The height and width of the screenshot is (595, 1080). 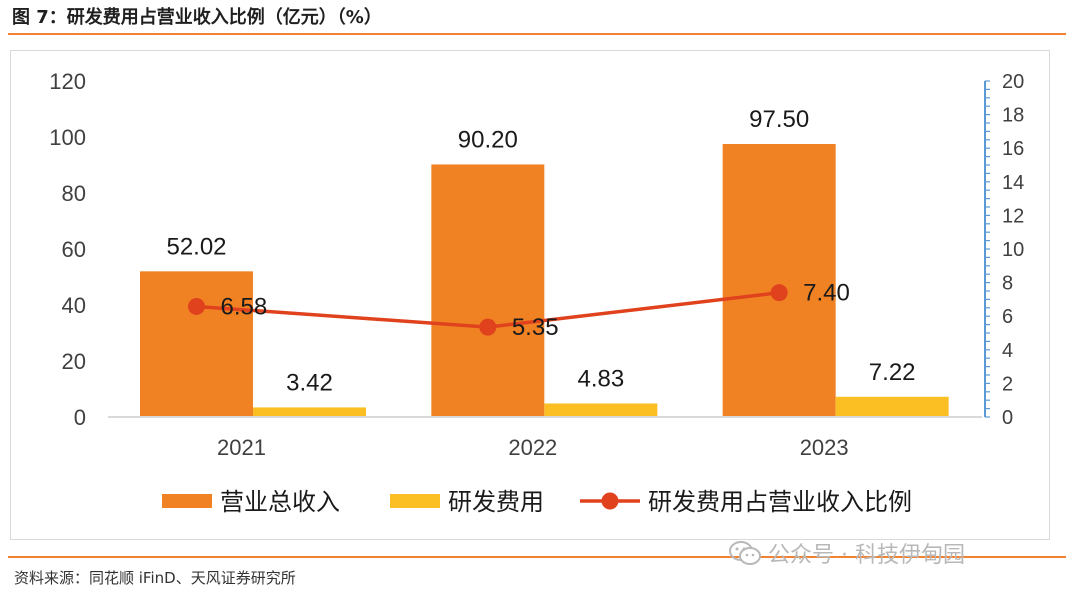 What do you see at coordinates (1013, 216) in the screenshot?
I see `y-right-tick-label: 12` at bounding box center [1013, 216].